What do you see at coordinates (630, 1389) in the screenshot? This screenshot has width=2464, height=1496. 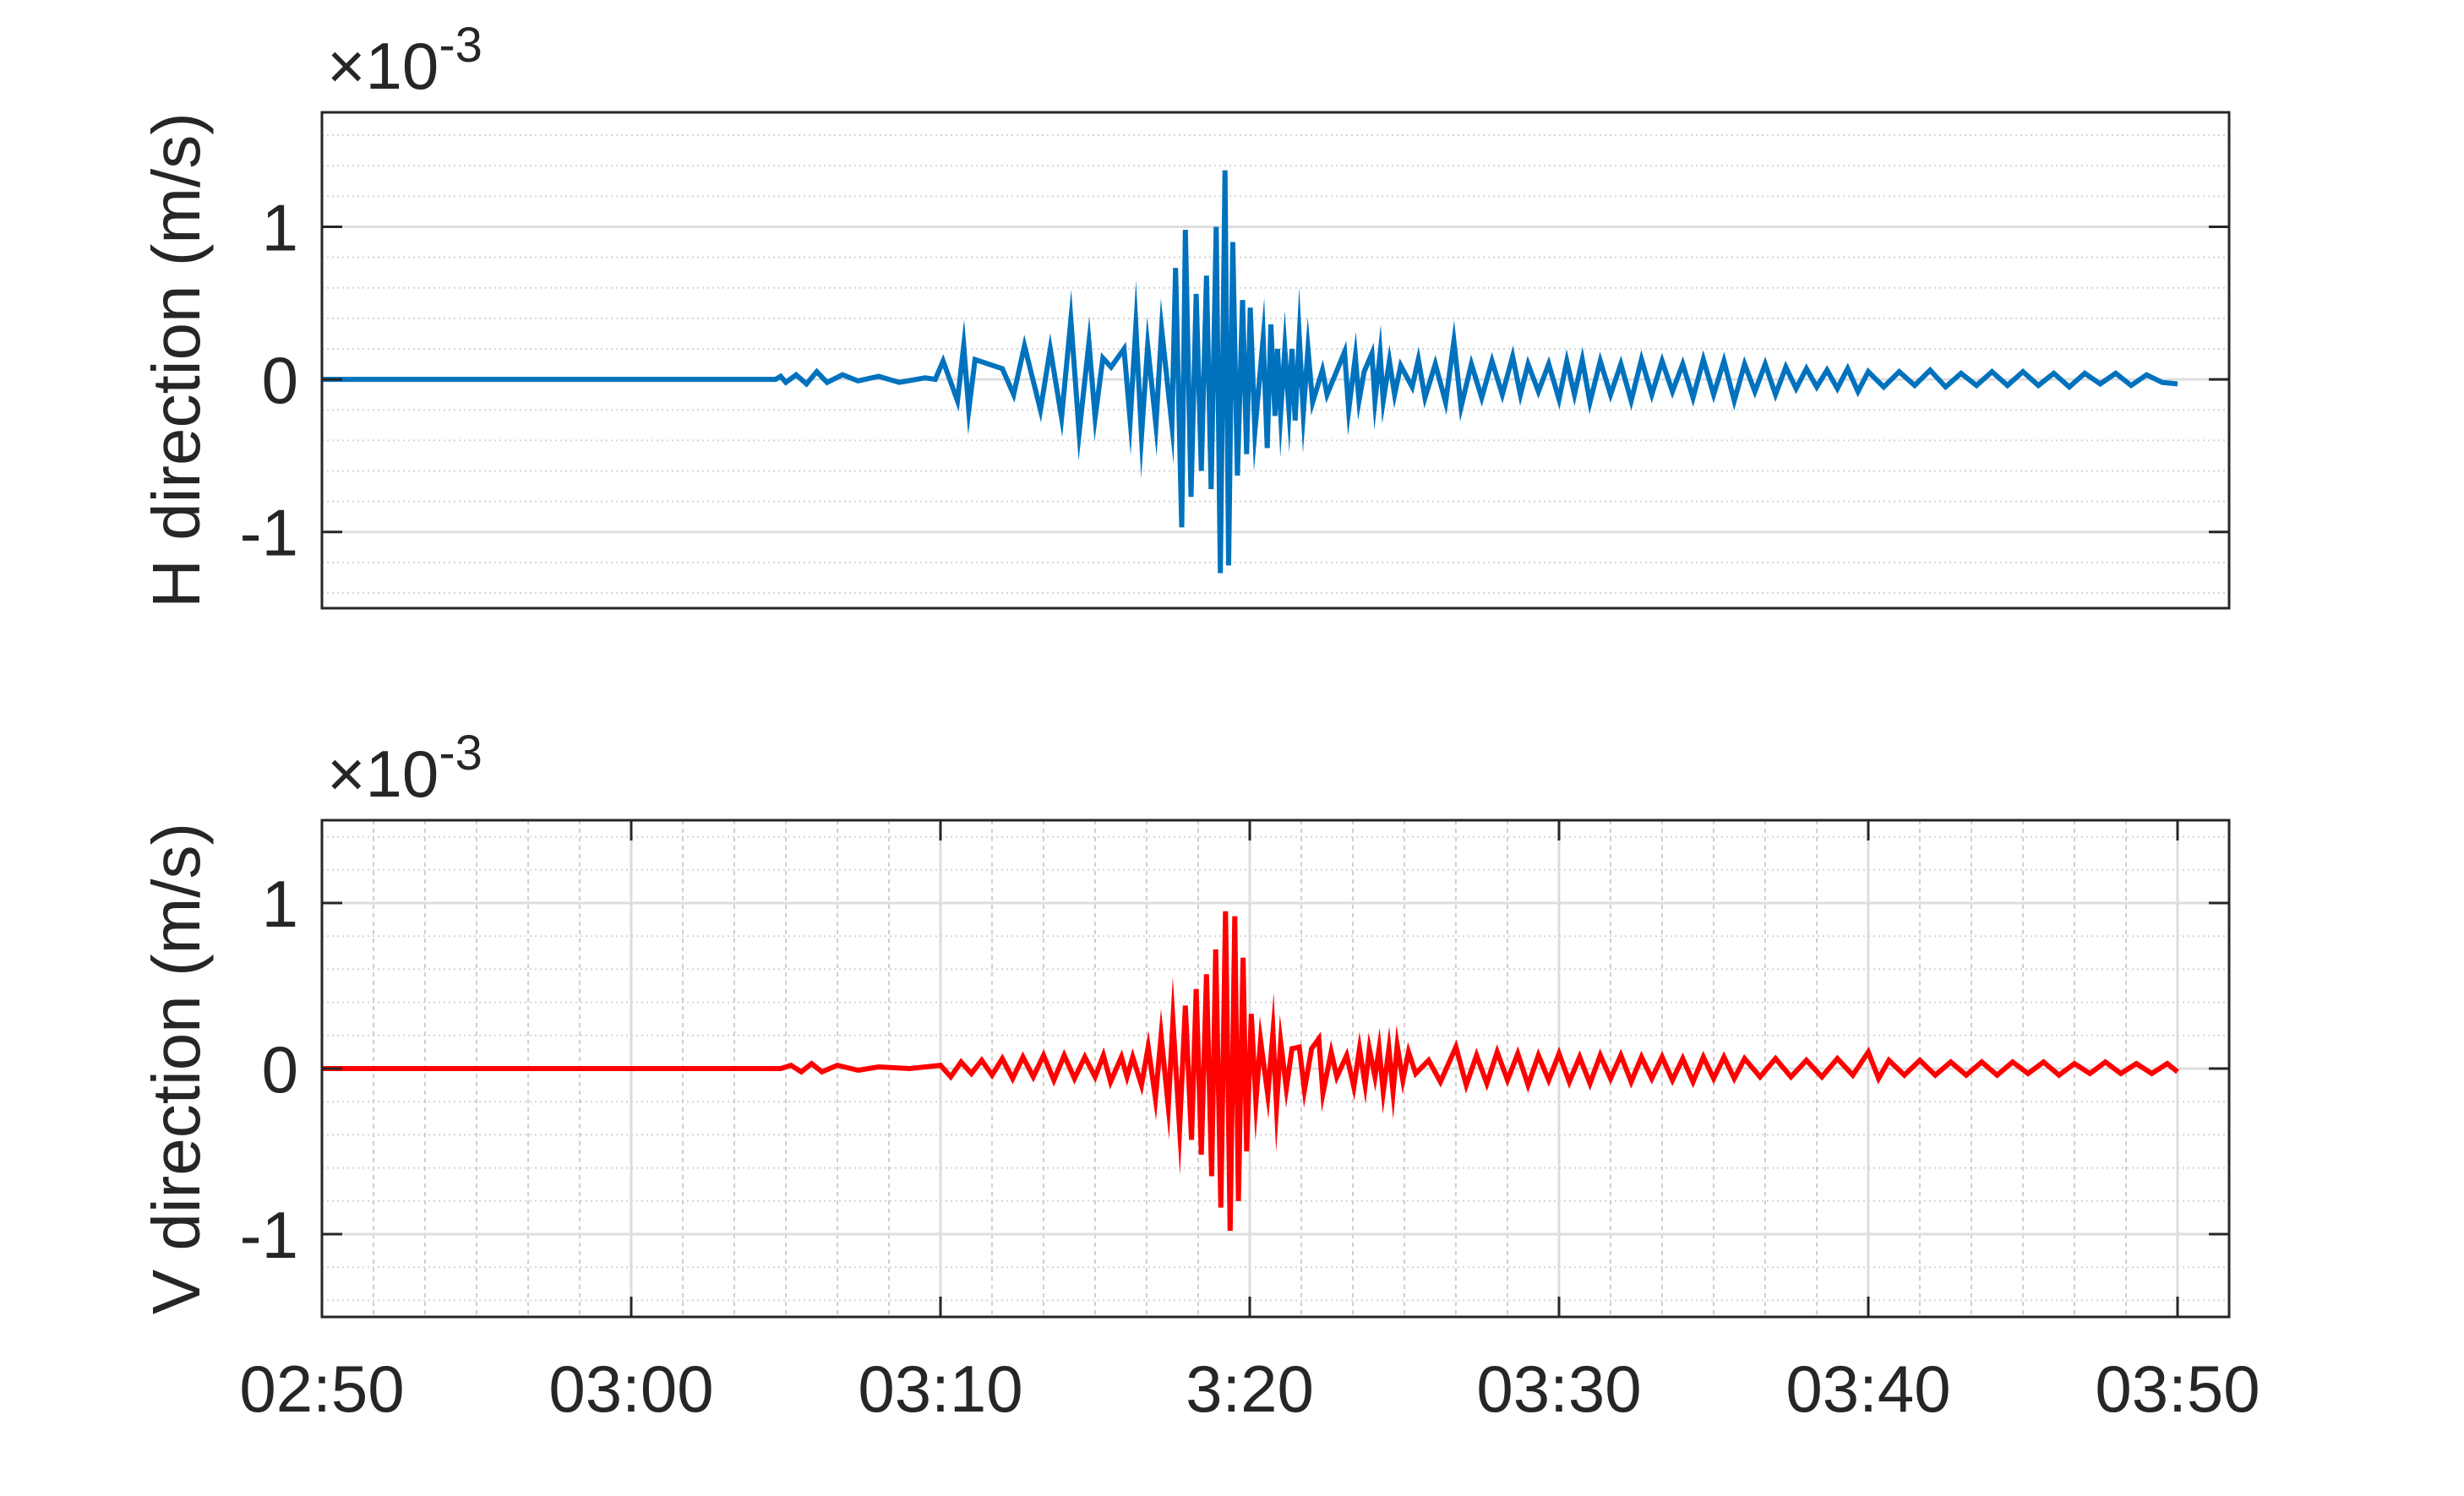 I see `x-tick-label: 03:00` at bounding box center [630, 1389].